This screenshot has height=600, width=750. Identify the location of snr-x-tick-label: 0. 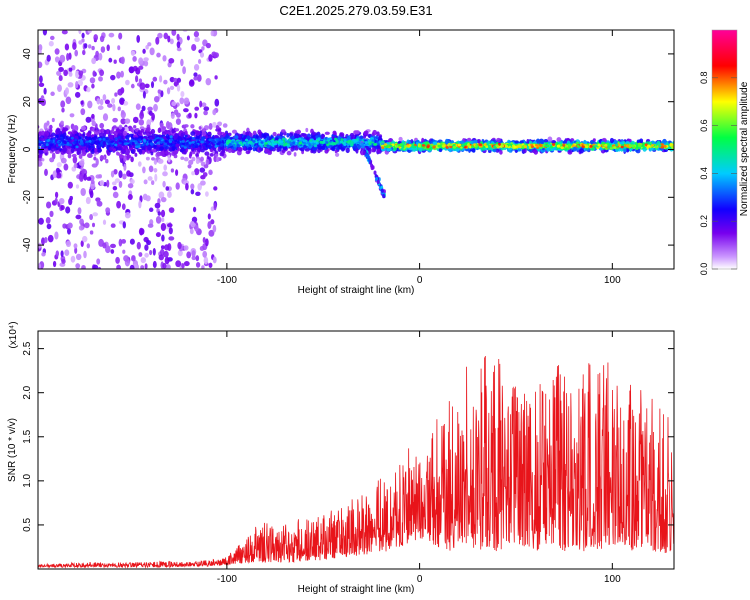
(420, 579).